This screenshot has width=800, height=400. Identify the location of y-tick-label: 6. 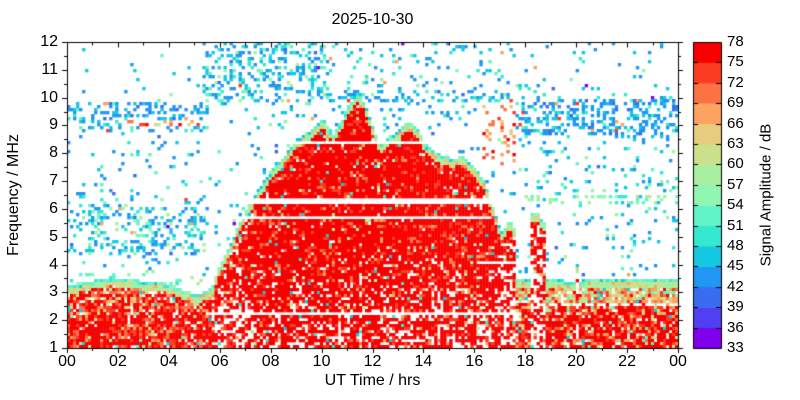
(53, 208).